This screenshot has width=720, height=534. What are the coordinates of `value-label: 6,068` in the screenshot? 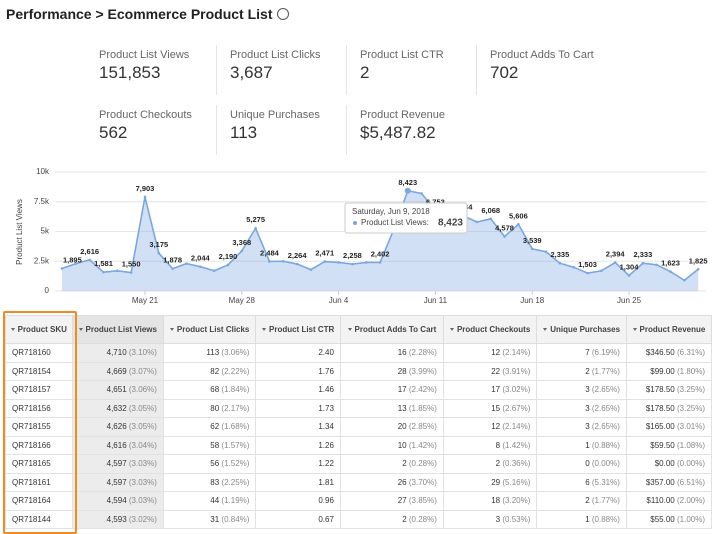 It's located at (490, 210).